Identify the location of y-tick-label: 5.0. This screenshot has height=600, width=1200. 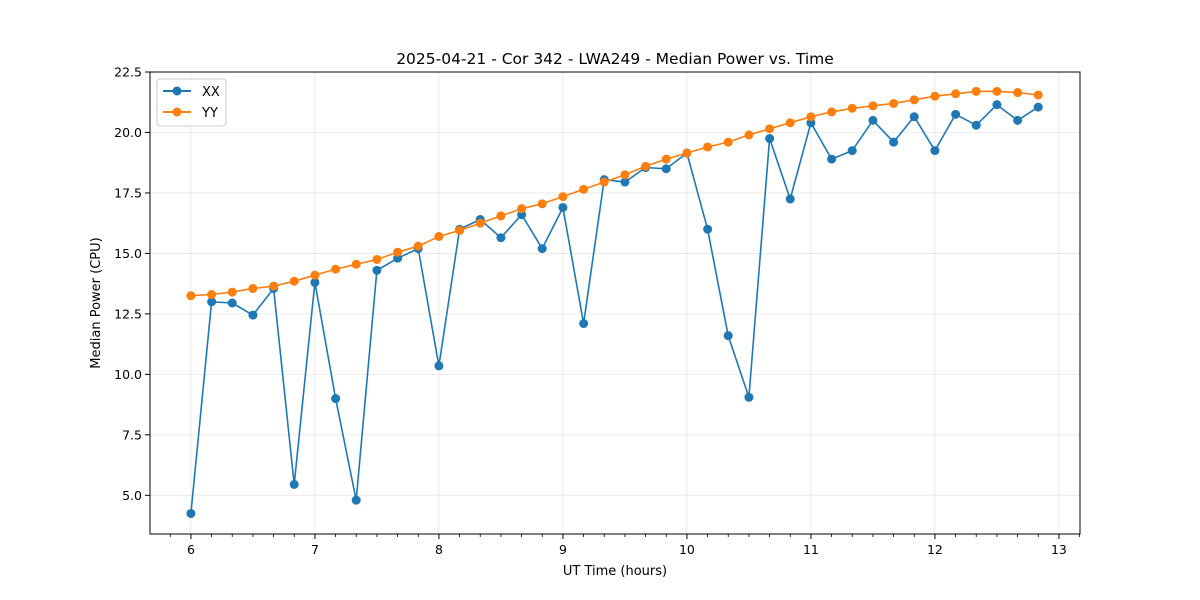
(132, 495).